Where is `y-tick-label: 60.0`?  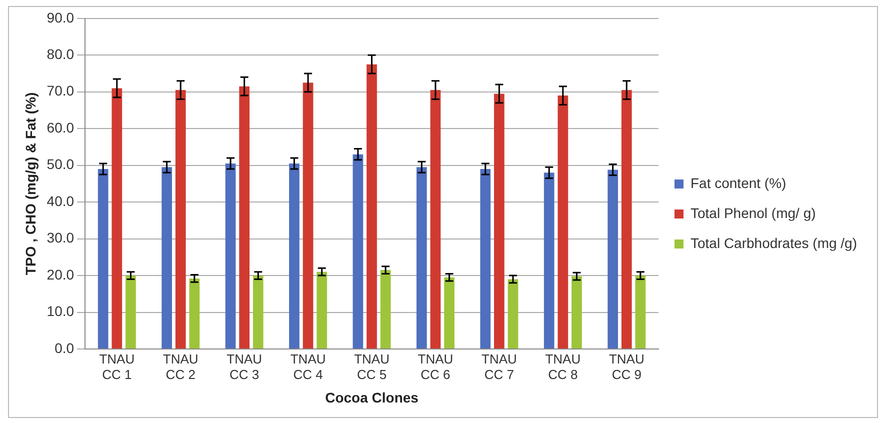 y-tick-label: 60.0 is located at coordinates (60, 127).